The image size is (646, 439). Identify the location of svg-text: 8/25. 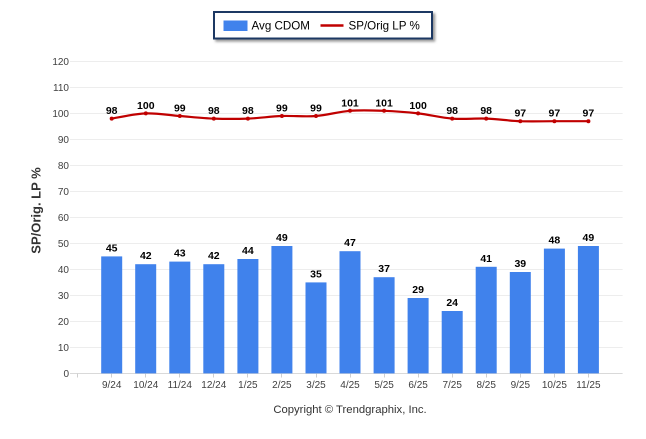
(486, 385).